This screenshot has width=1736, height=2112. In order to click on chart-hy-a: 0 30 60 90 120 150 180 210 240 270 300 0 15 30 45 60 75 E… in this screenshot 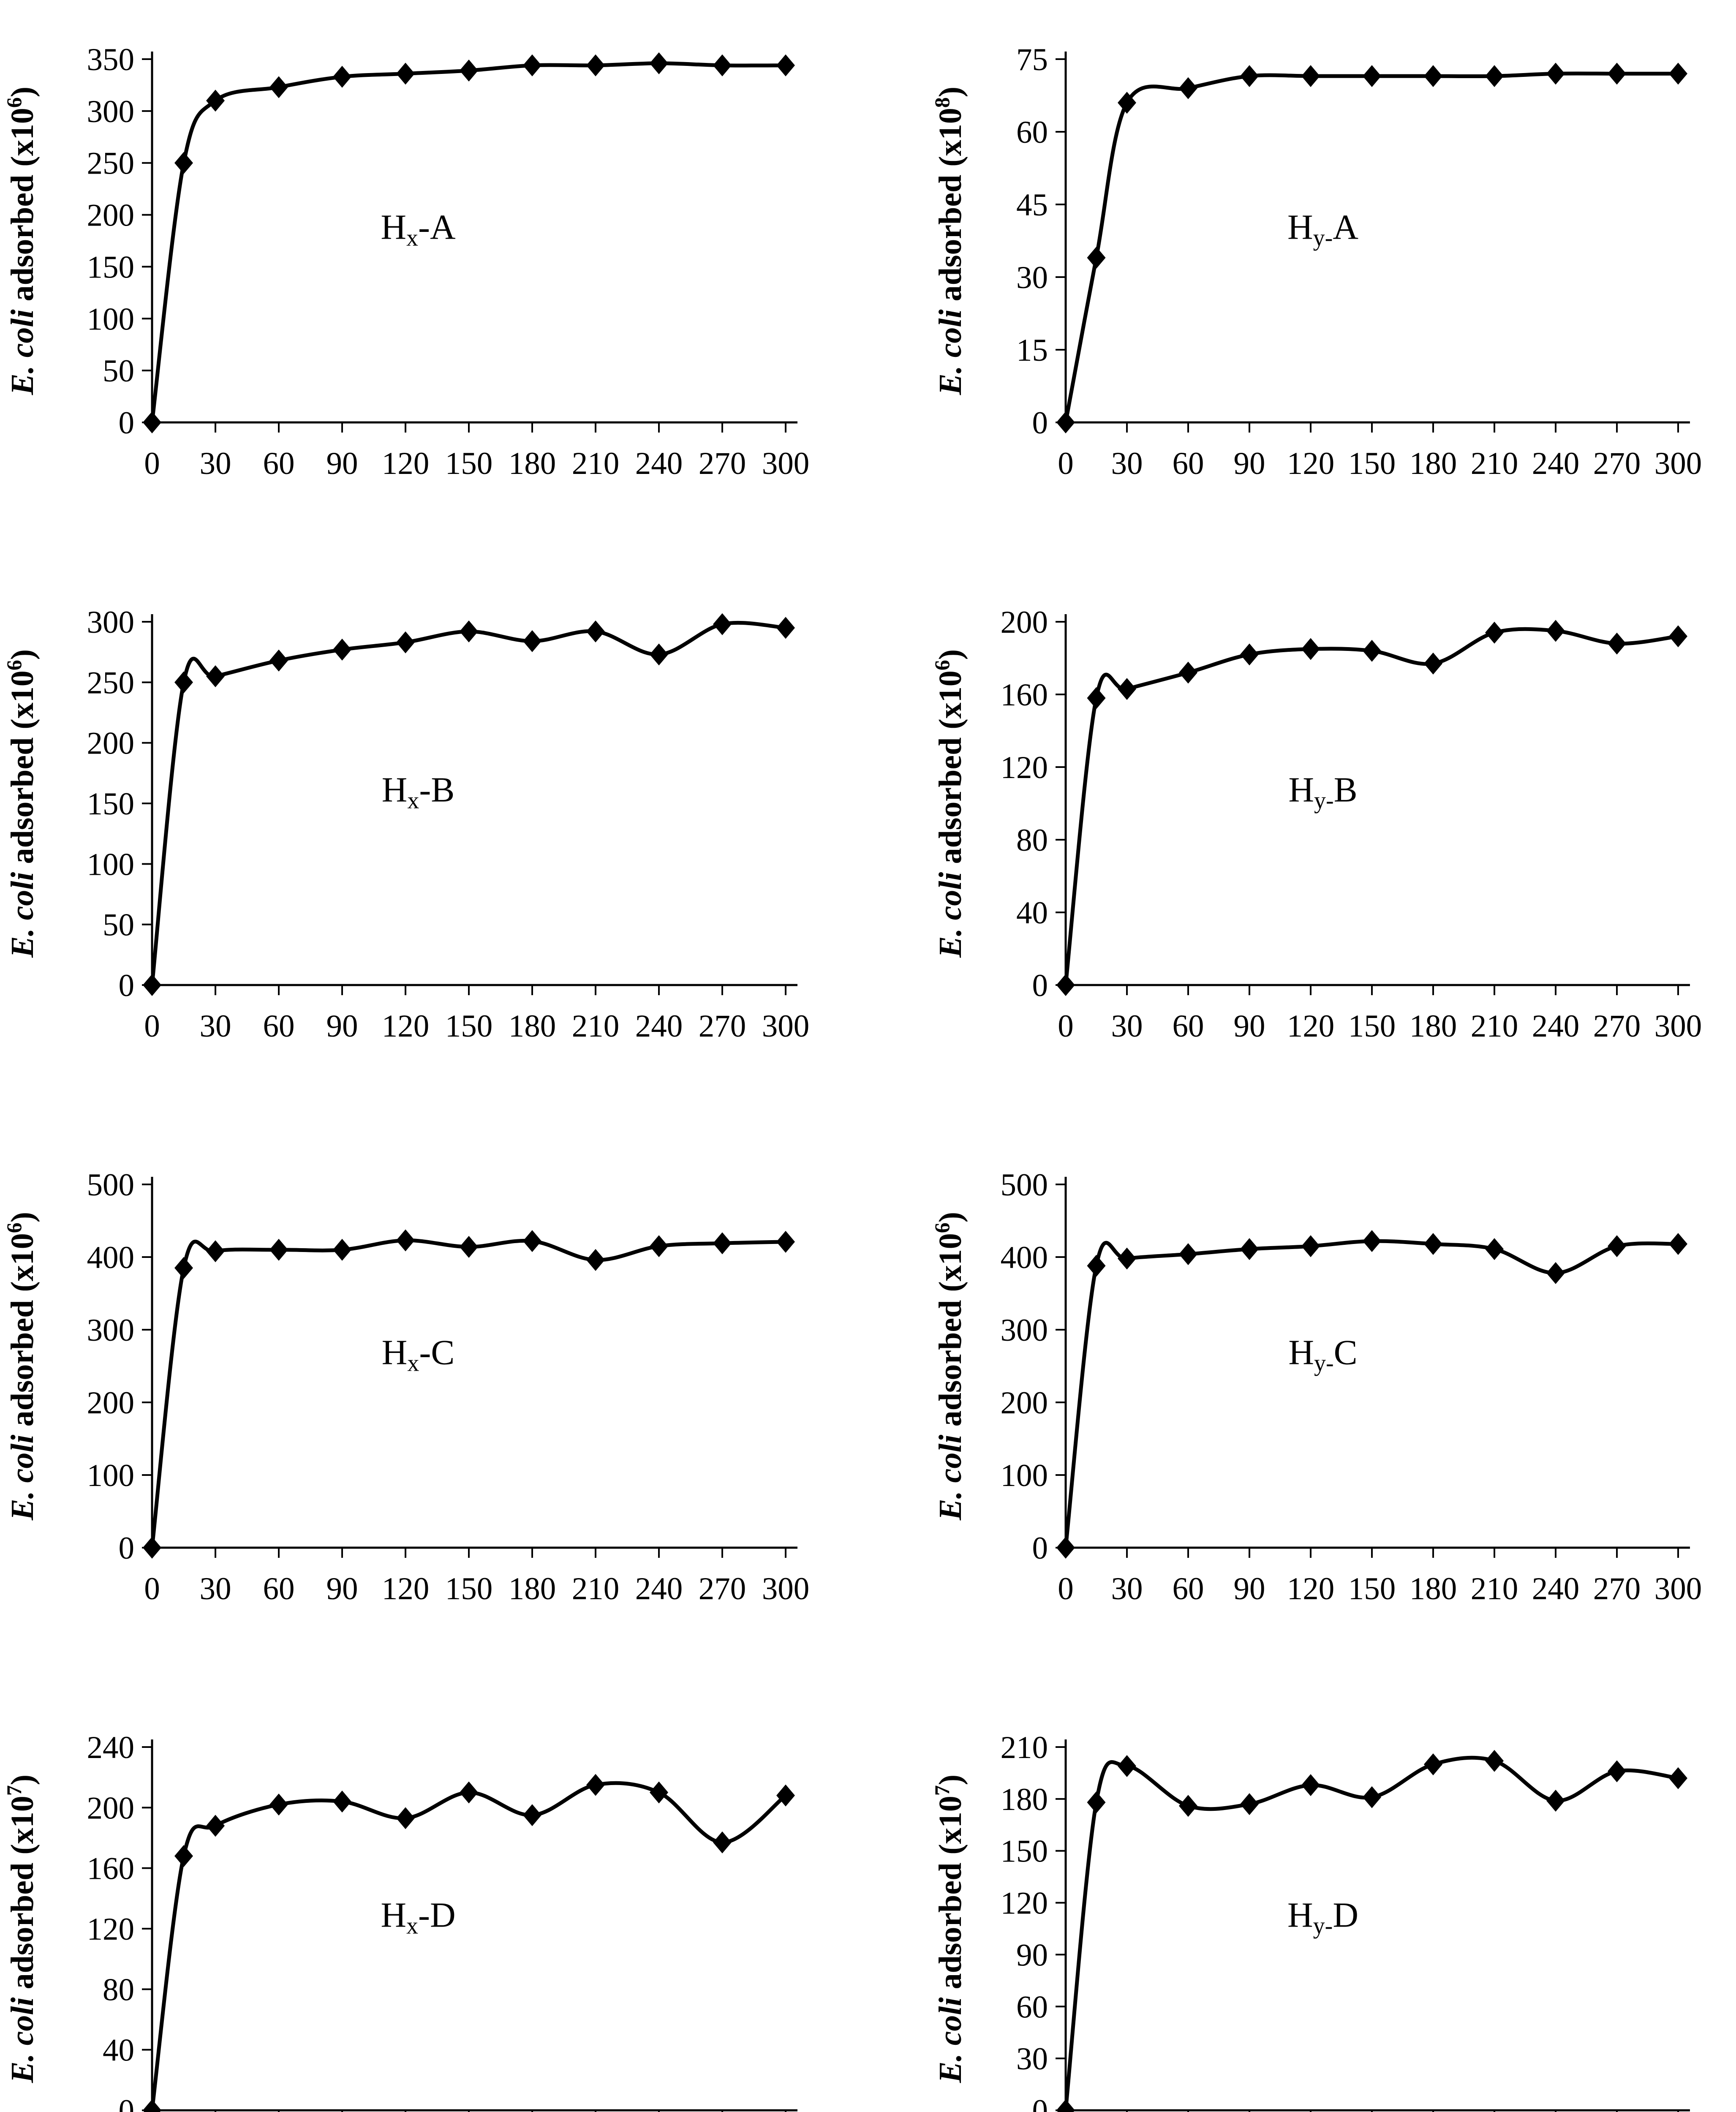, I will do `click(1316, 261)`.